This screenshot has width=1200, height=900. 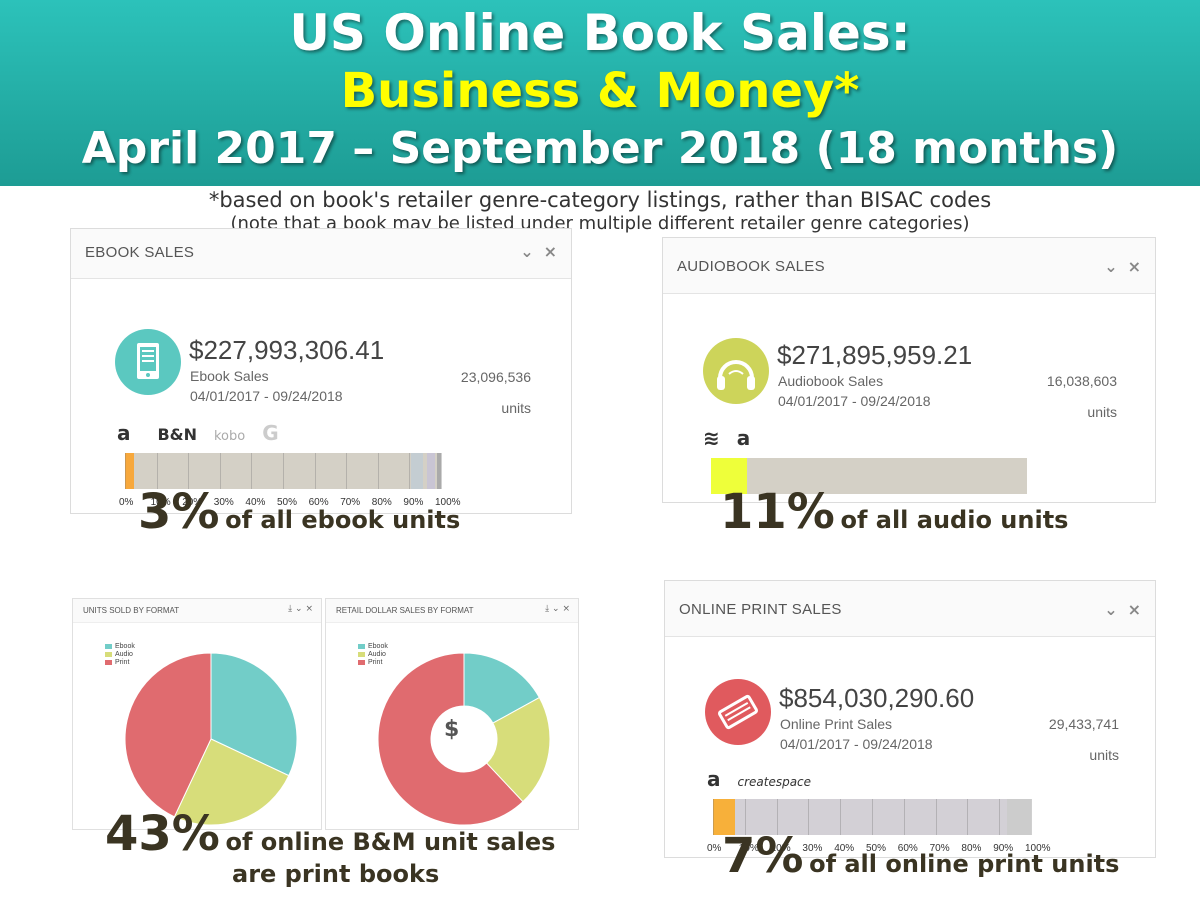 What do you see at coordinates (129, 471) in the screenshot?
I see `ebook-share-fill` at bounding box center [129, 471].